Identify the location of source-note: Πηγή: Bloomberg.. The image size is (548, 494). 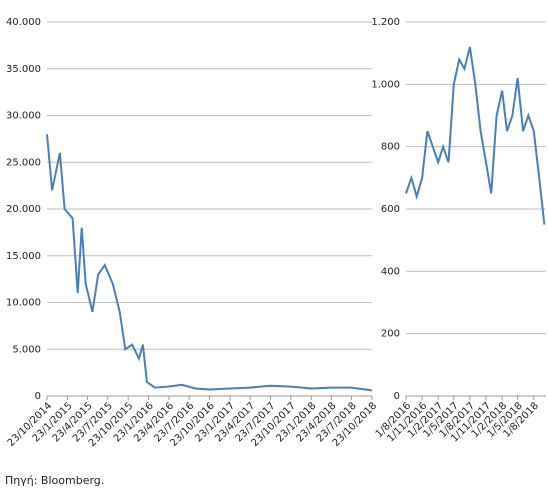
(55, 480).